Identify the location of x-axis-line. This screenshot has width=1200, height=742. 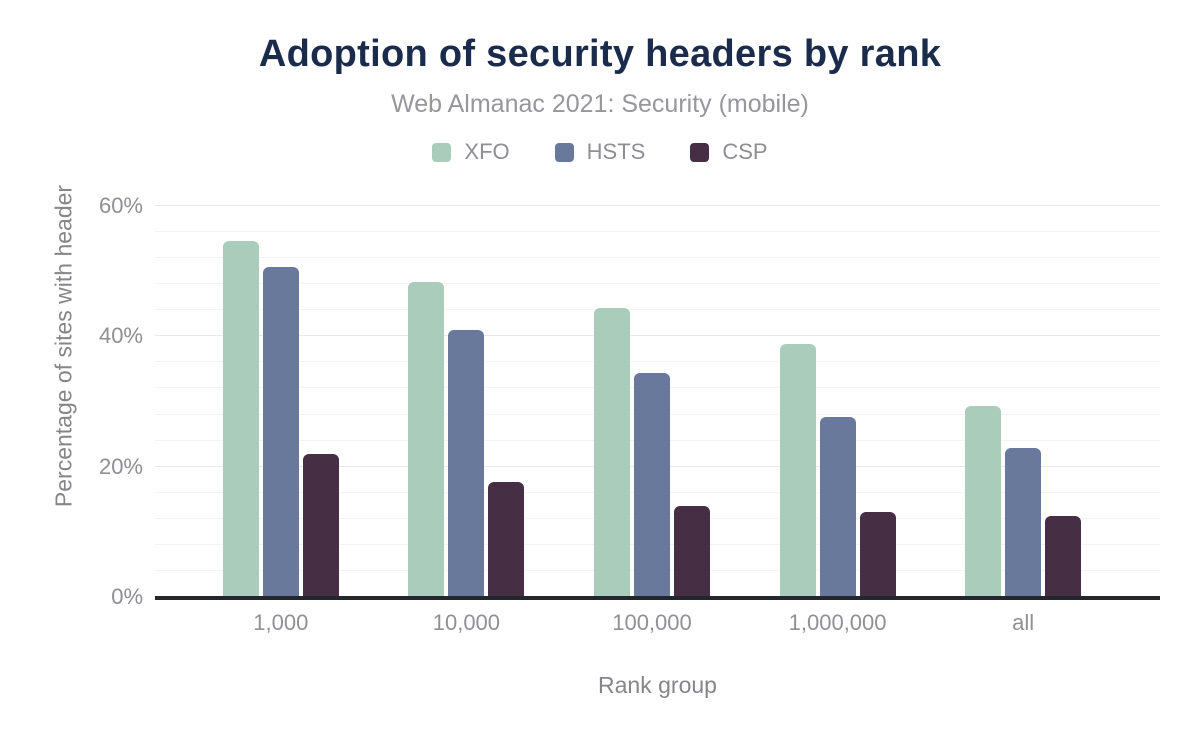
(657, 598).